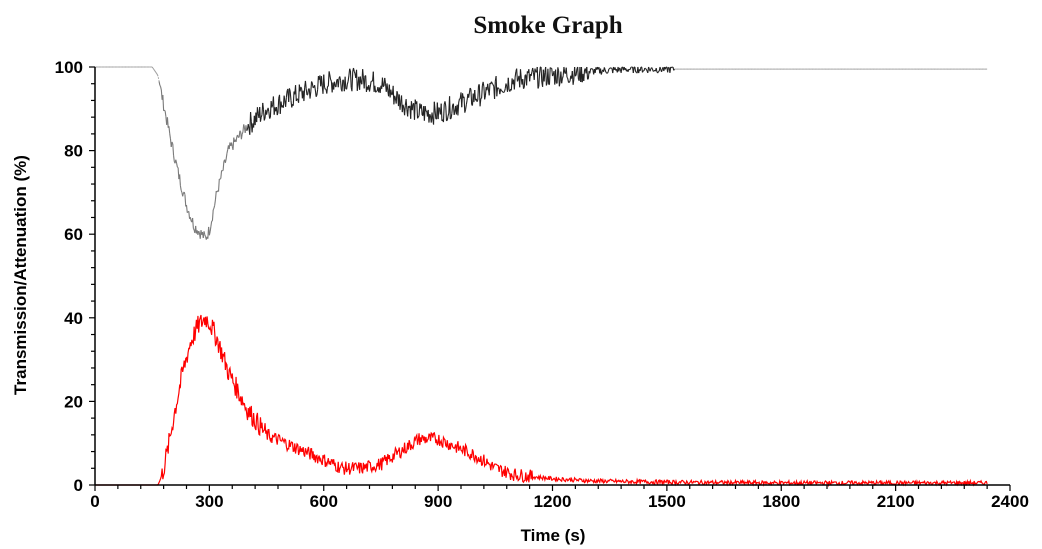 This screenshot has width=1042, height=549. Describe the element at coordinates (73, 401) in the screenshot. I see `y-tick-label: 20` at that location.